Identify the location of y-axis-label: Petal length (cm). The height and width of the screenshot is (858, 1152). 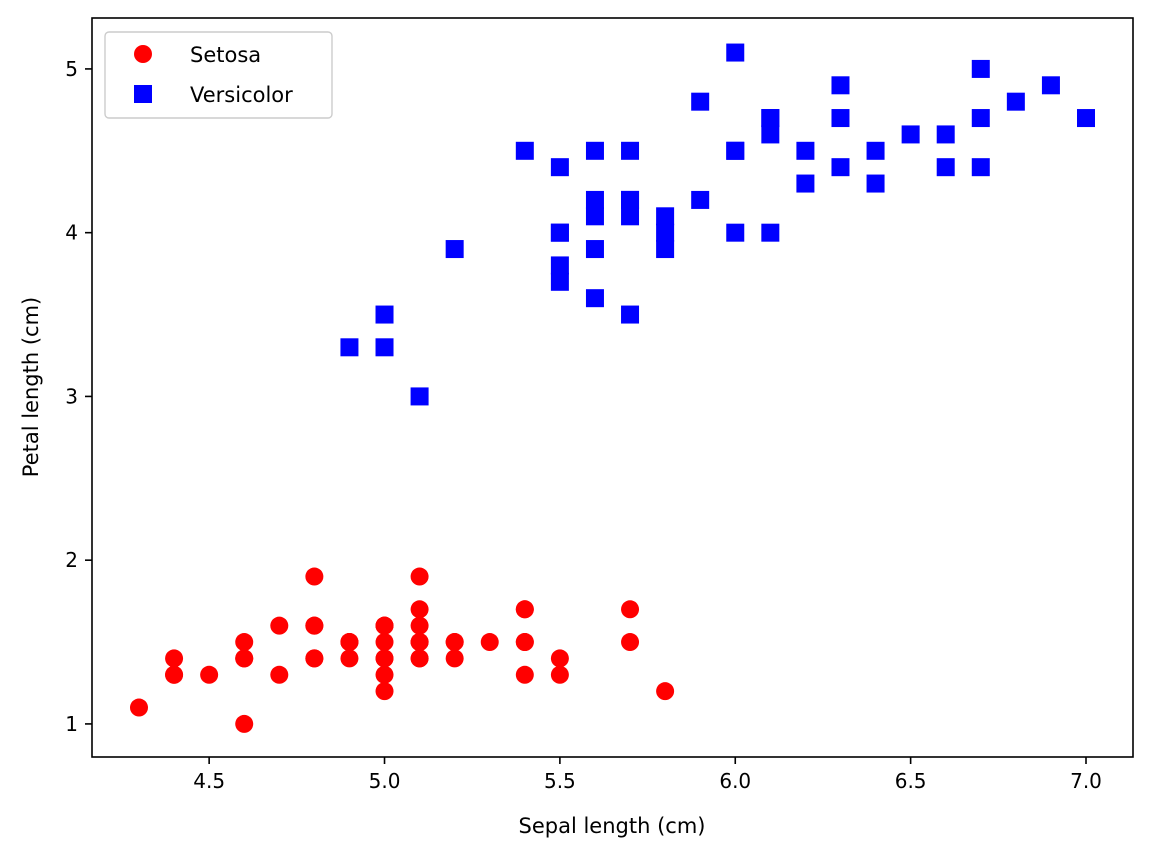
(31, 387).